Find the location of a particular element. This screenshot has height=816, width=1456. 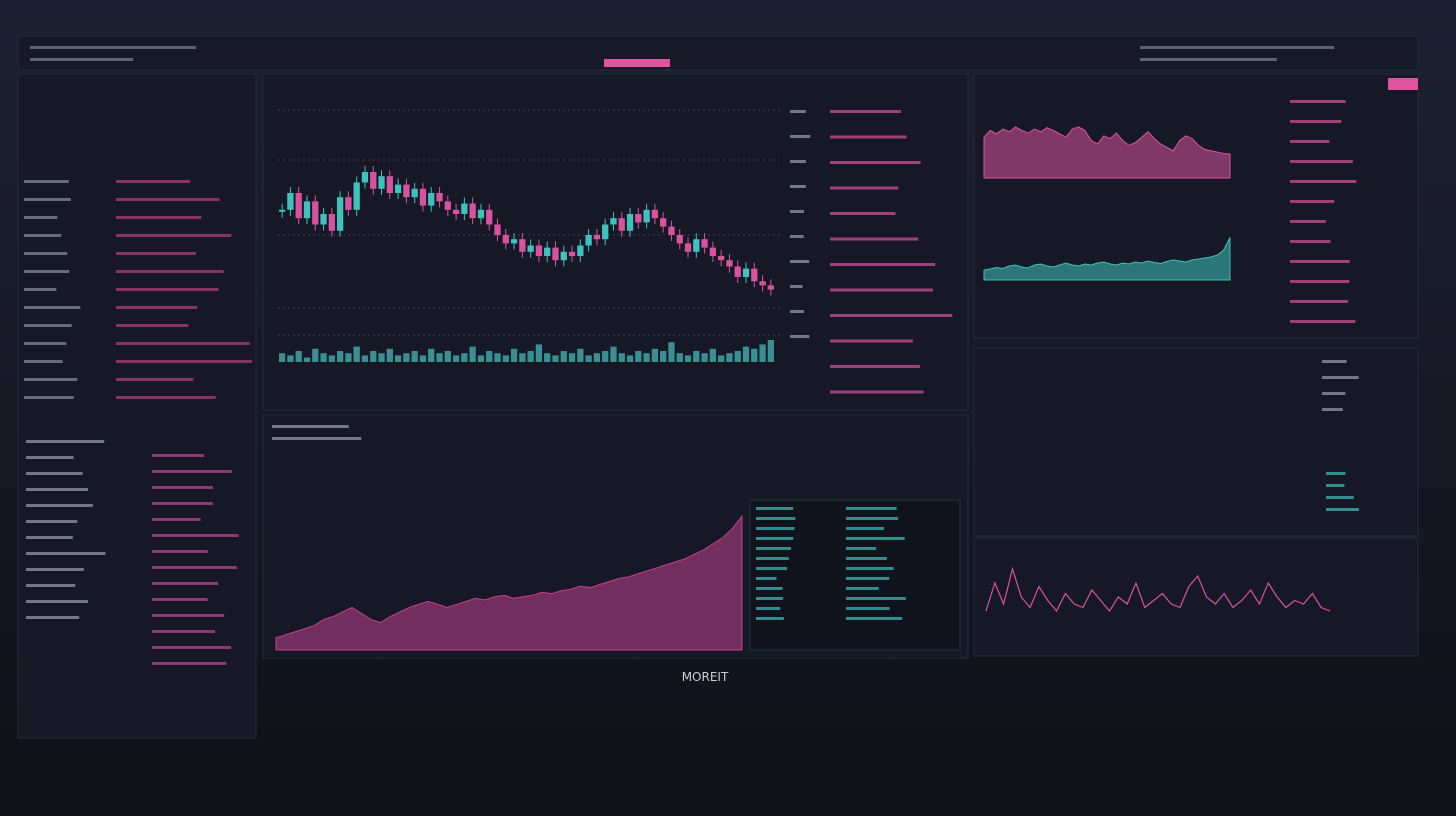

area is located at coordinates (1107, 152).